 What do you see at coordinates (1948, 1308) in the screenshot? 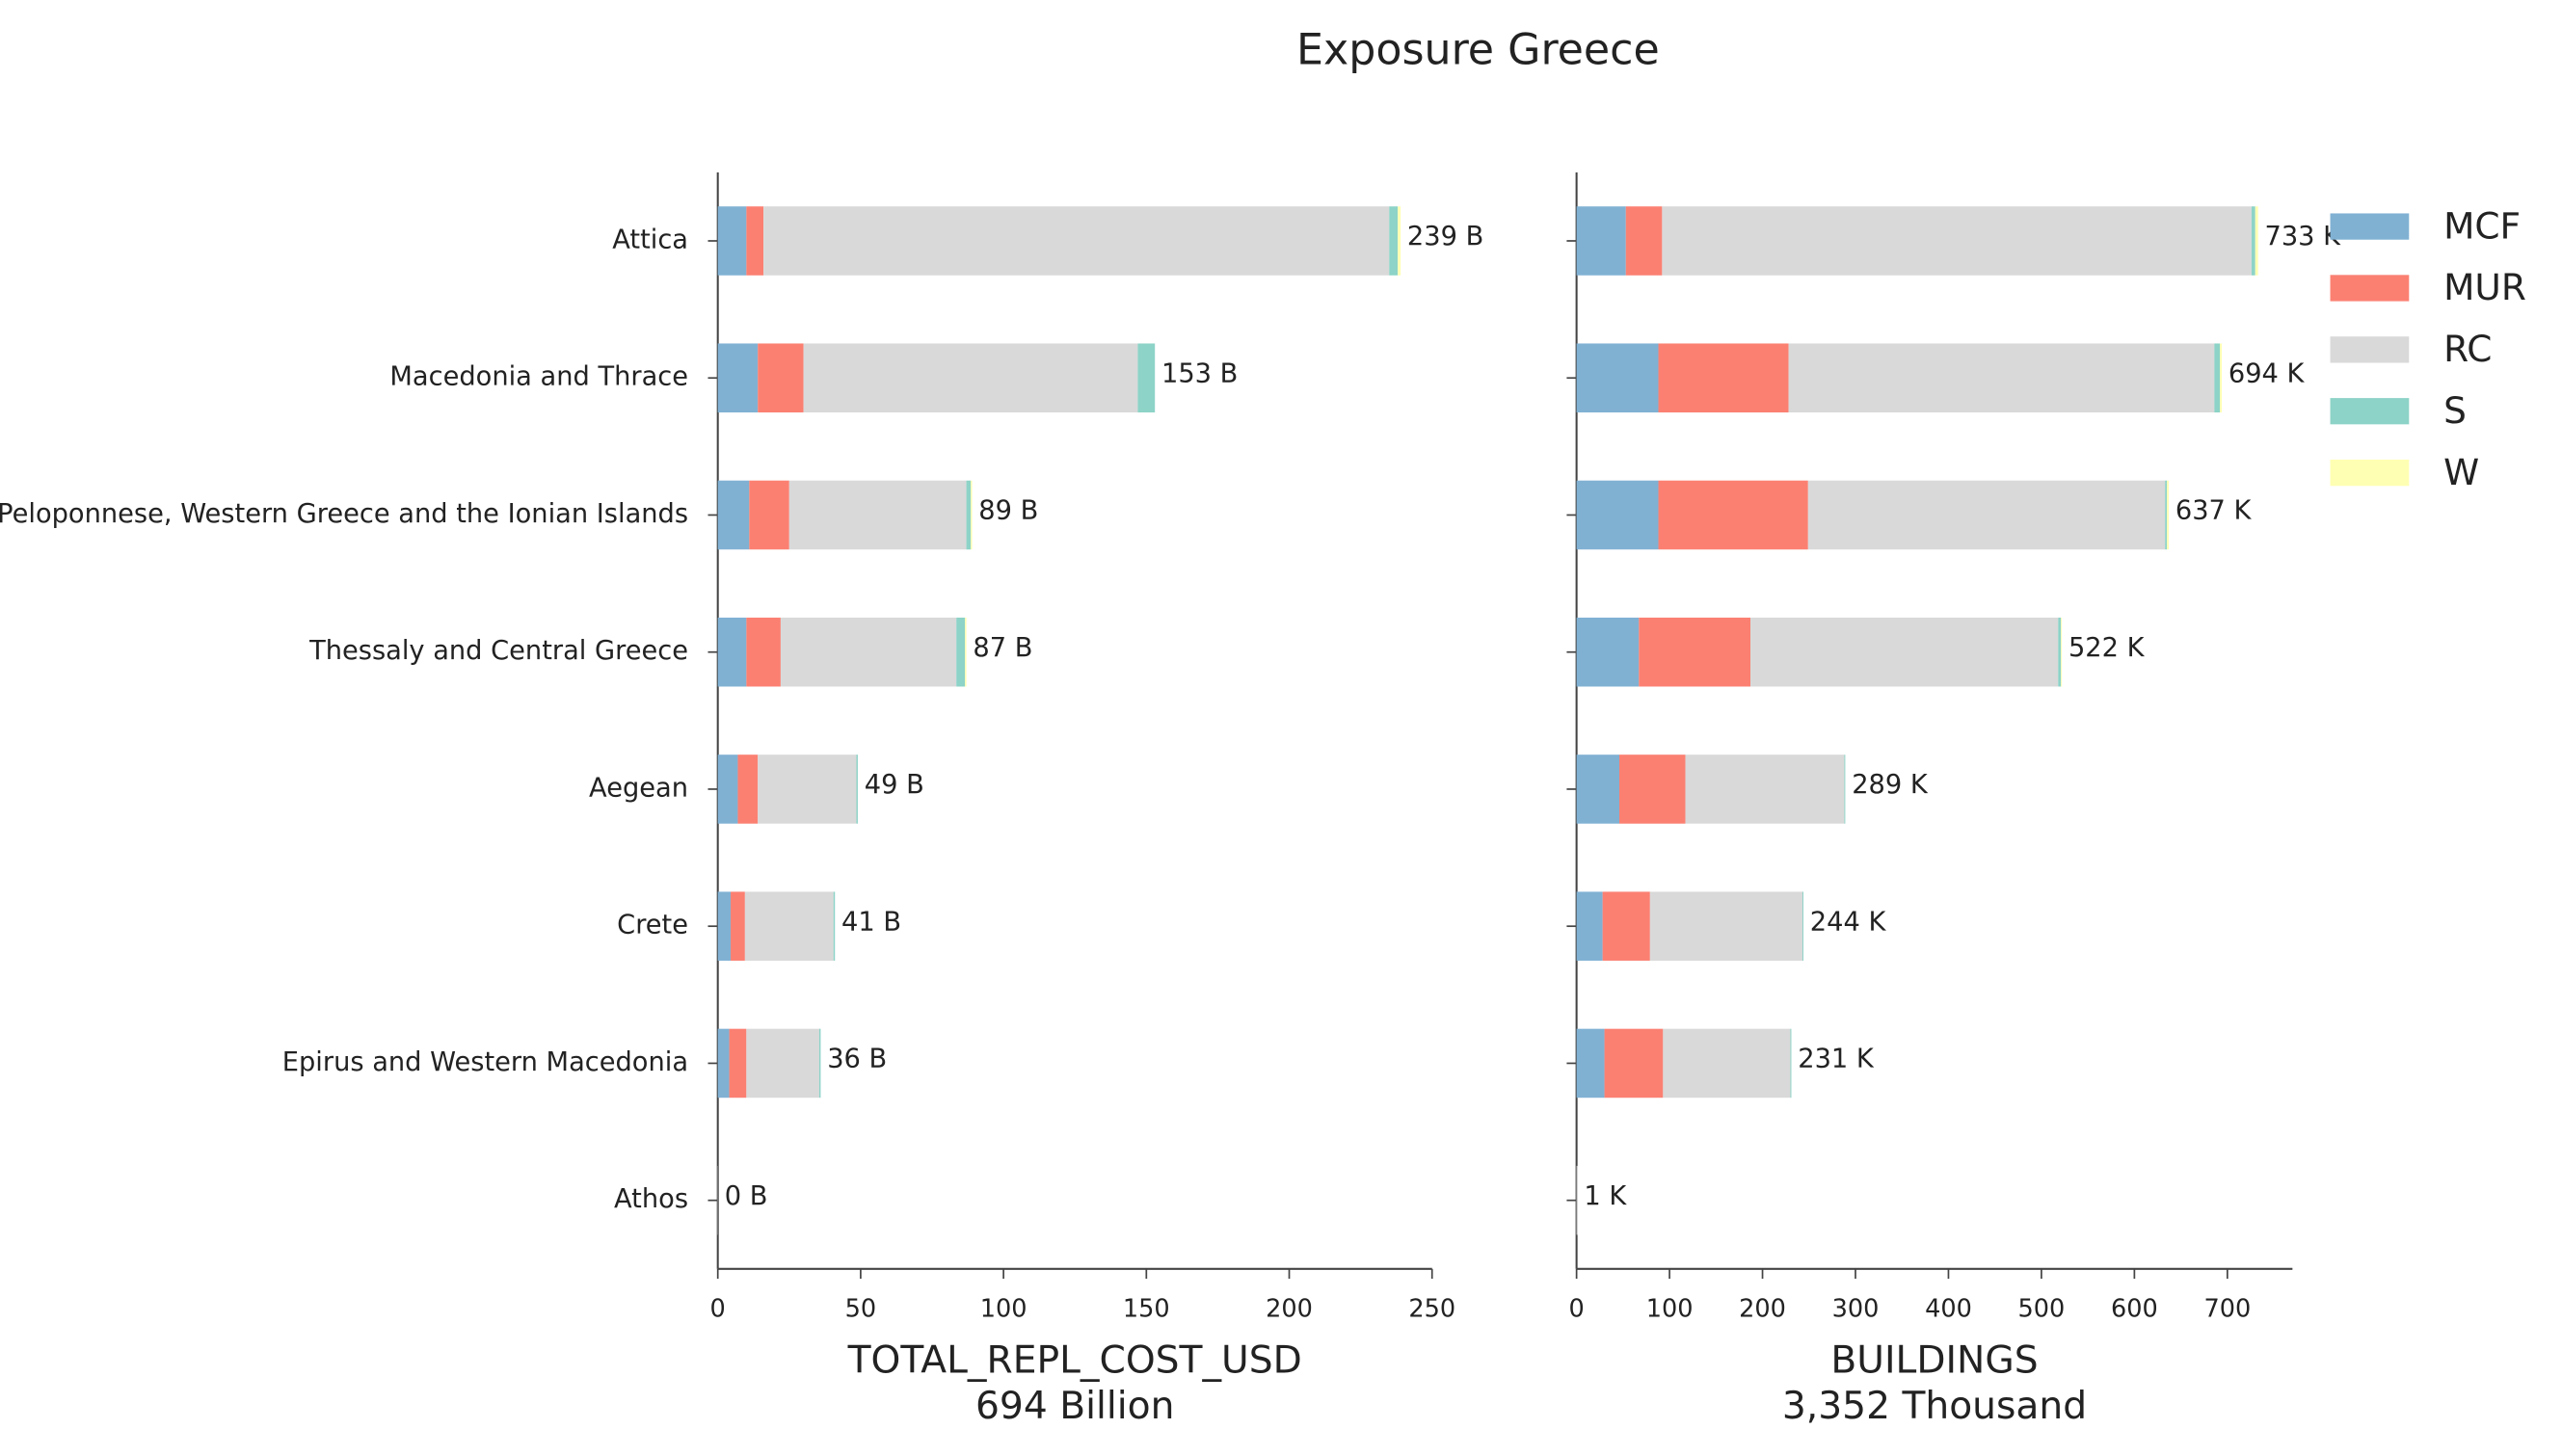
I see `x-tick-label: 400` at bounding box center [1948, 1308].